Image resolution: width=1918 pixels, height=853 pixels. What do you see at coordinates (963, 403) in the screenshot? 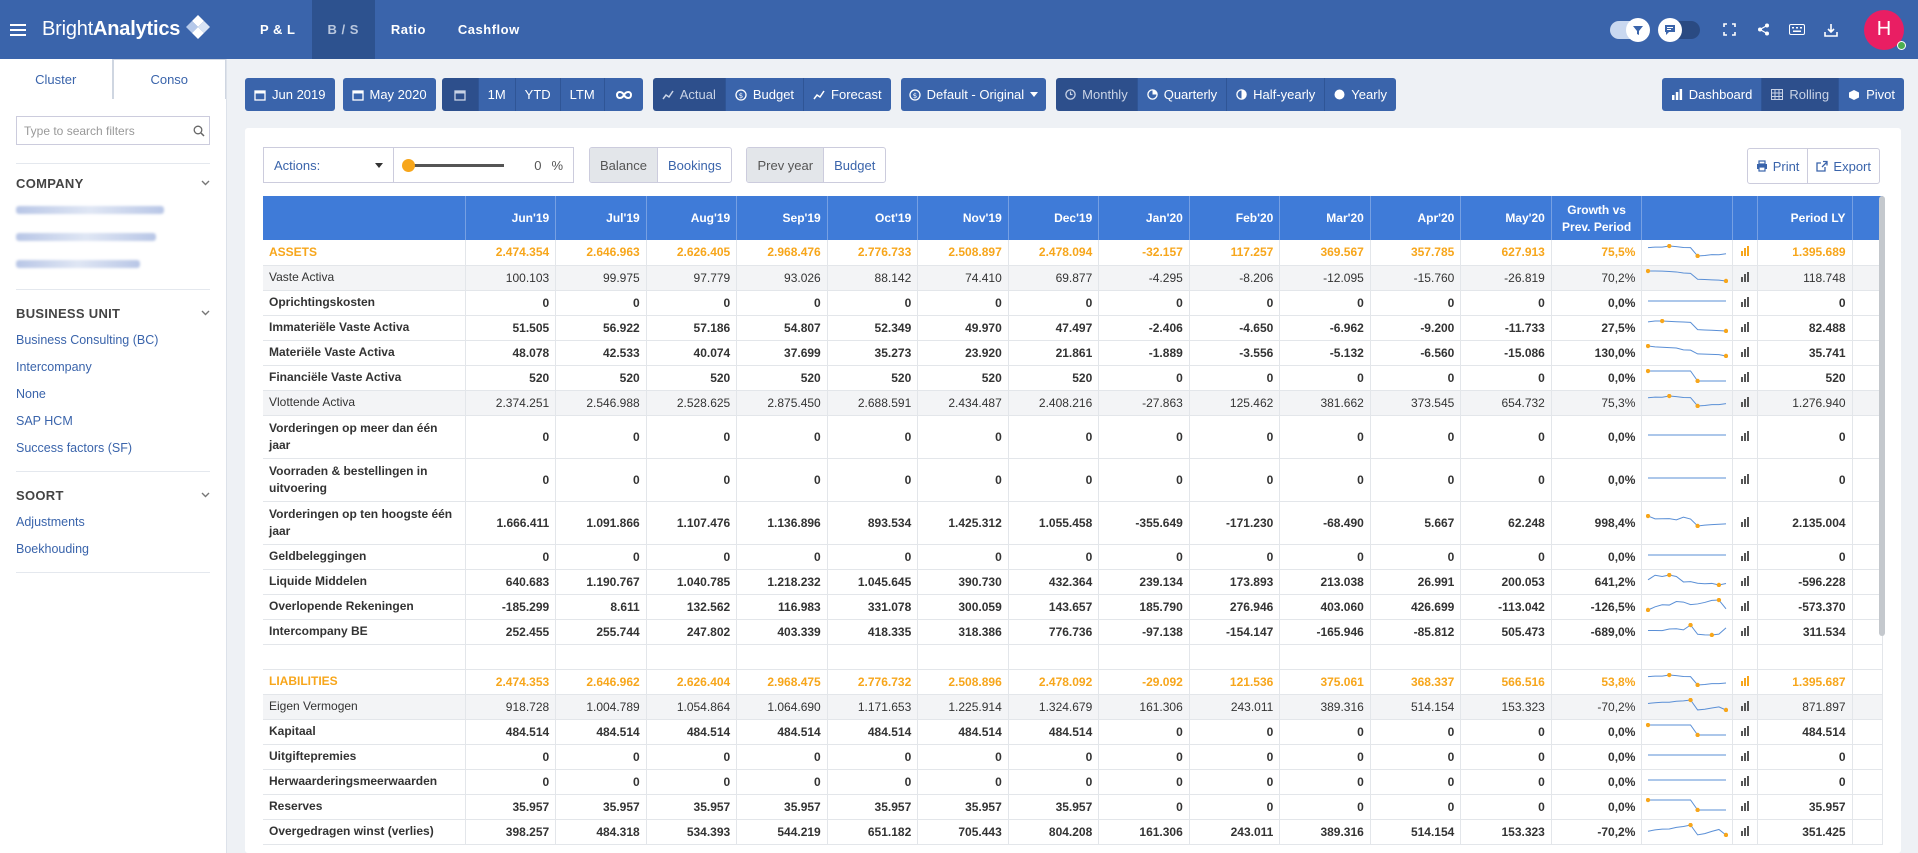
I see `table-cell: 2.434.487` at bounding box center [963, 403].